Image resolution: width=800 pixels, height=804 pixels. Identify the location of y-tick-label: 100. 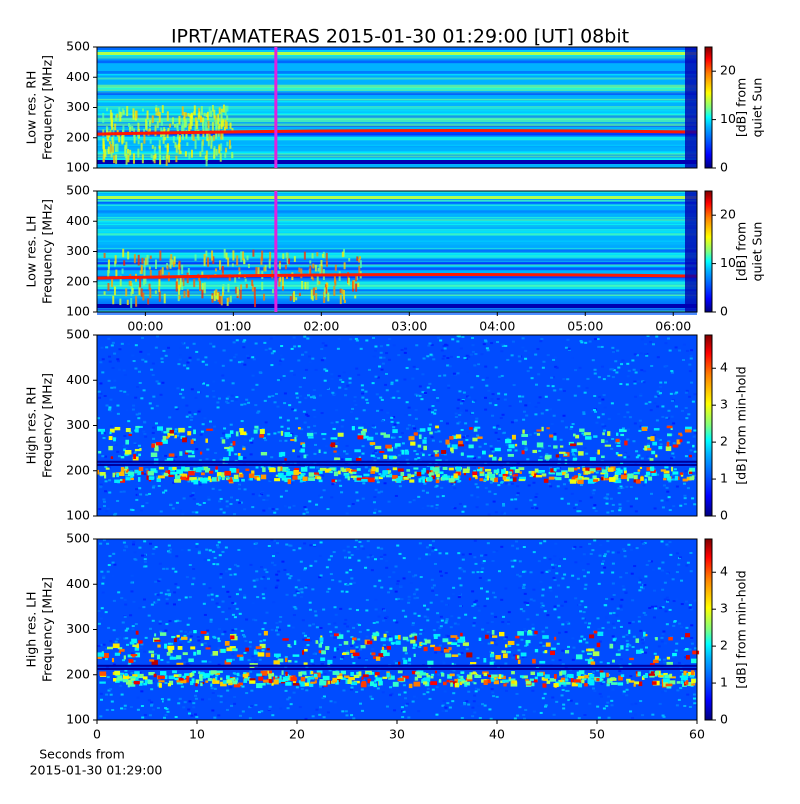
(78, 167).